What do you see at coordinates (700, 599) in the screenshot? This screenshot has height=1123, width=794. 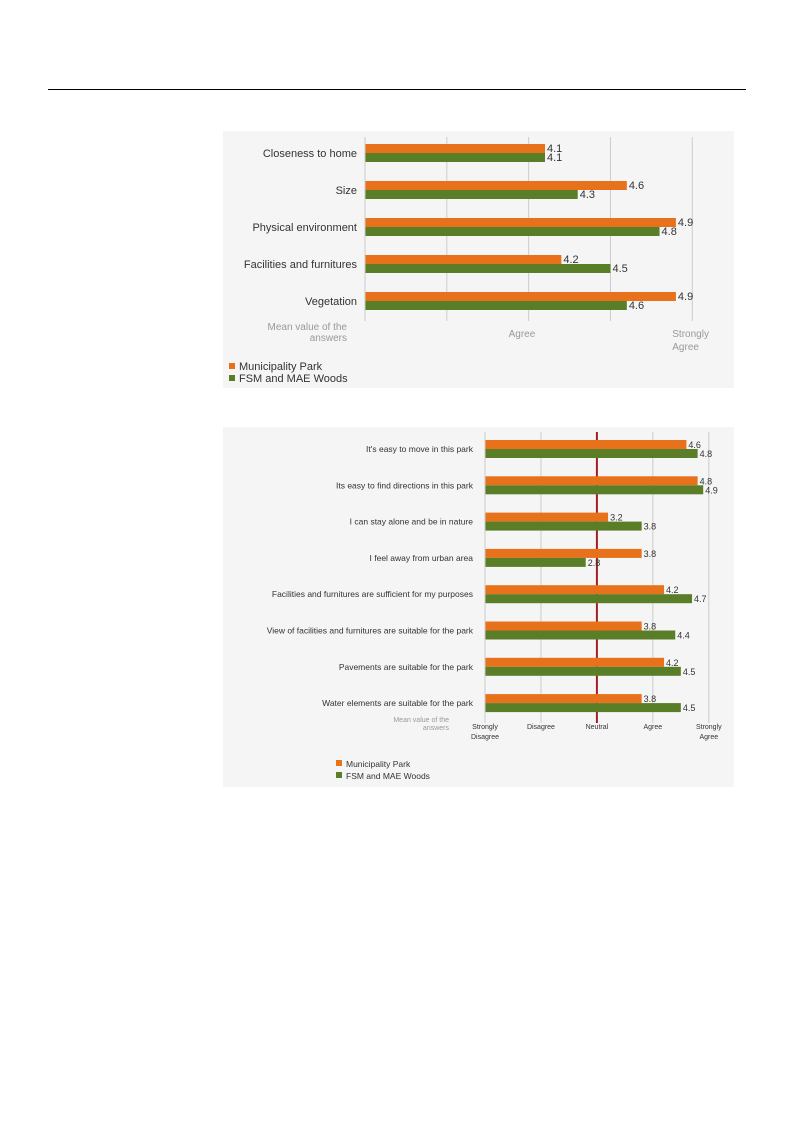 I see `data-label: 4.7` at bounding box center [700, 599].